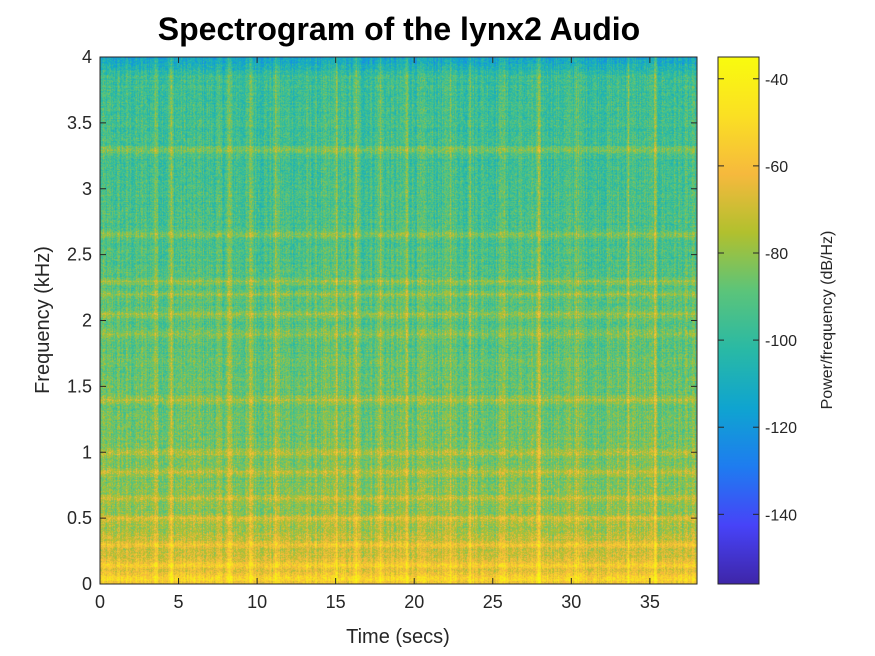  I want to click on x-tick-label: 0, so click(100, 602).